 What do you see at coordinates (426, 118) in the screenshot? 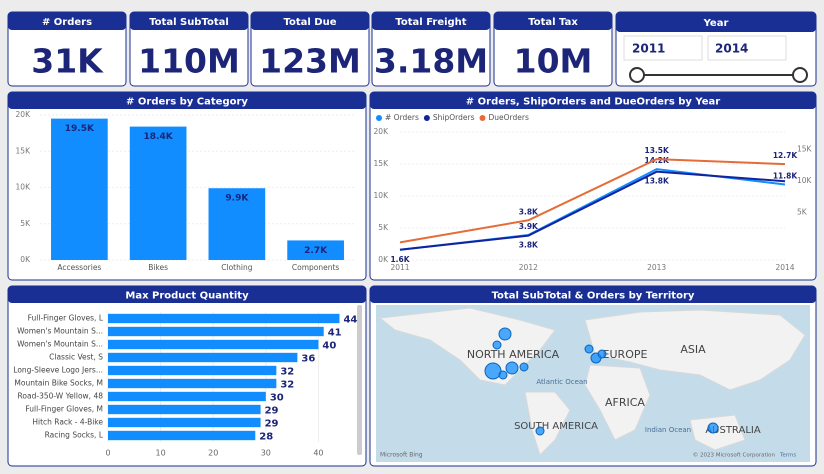
I see `legend-marker` at bounding box center [426, 118].